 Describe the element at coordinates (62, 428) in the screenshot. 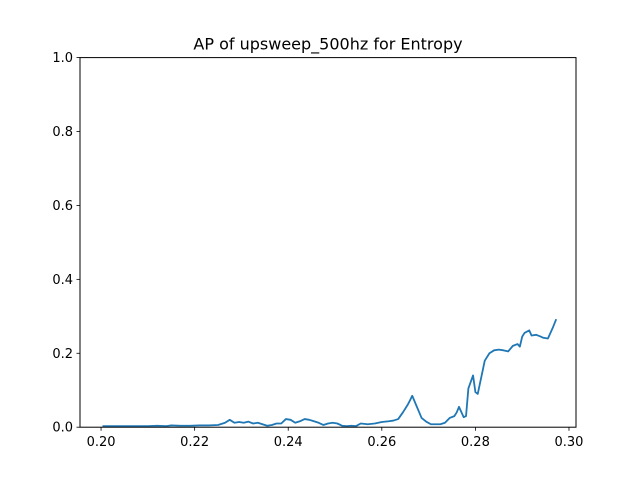

I see `y-tick-label: 0.0` at that location.